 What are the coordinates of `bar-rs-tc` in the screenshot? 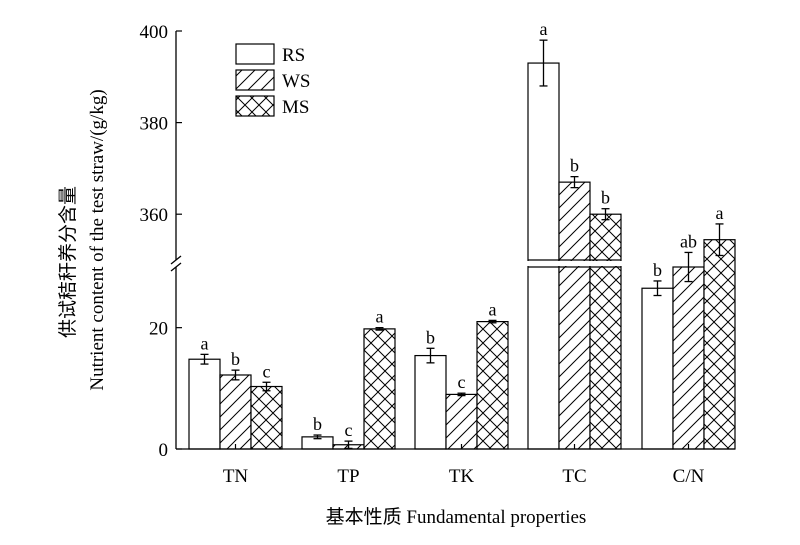 It's located at (543, 256).